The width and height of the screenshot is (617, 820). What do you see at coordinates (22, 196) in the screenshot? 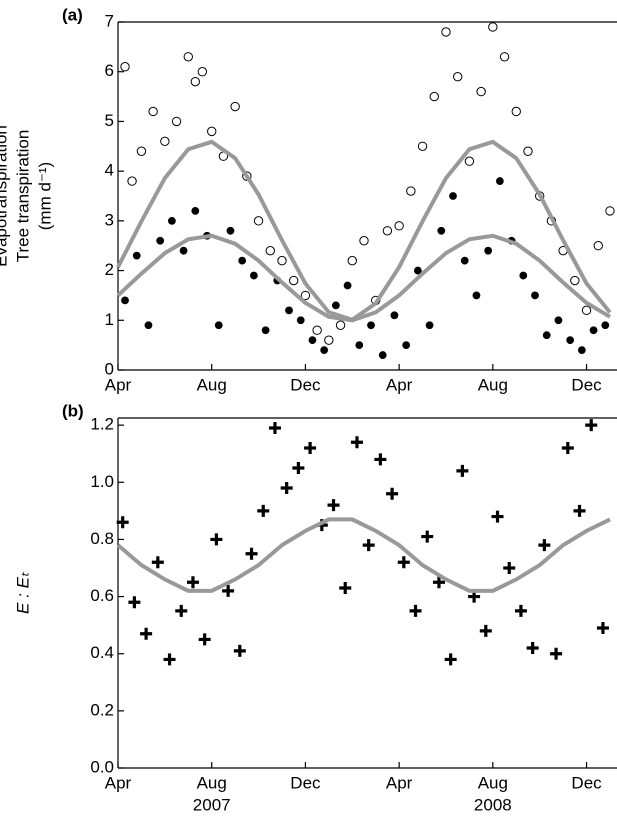
I see `y-axis-label: Tree transpiration` at bounding box center [22, 196].